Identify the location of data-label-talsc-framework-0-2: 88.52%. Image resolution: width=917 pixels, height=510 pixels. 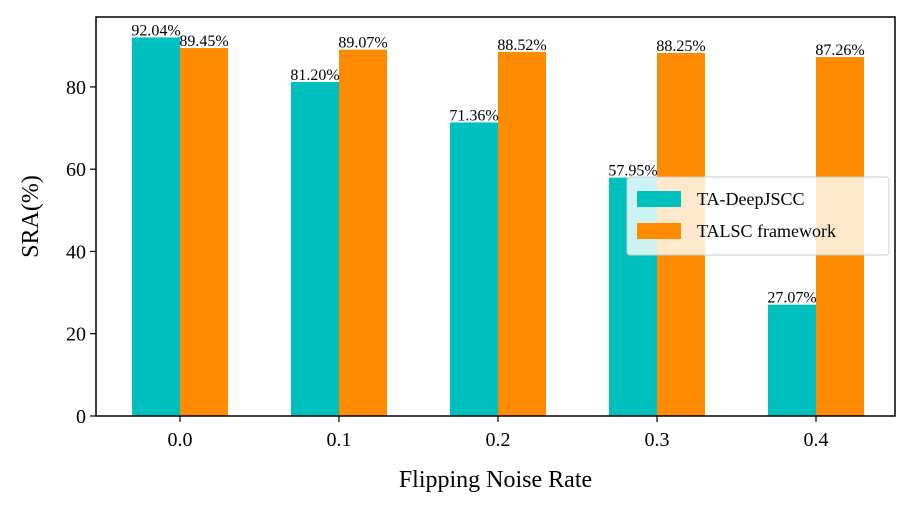
(521, 45).